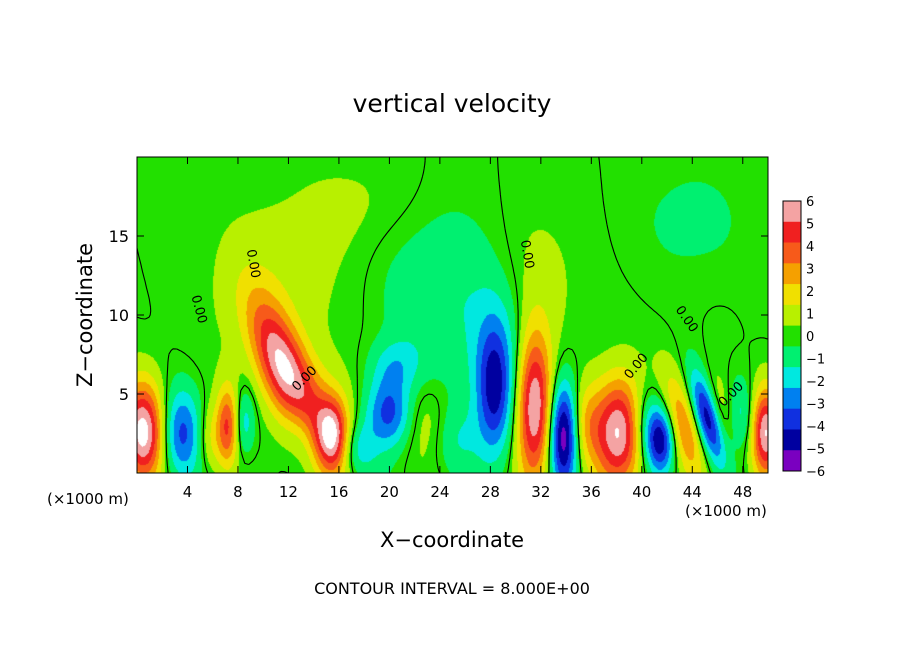 The height and width of the screenshot is (654, 904). Describe the element at coordinates (810, 337) in the screenshot. I see `colorbar-tick-label: 0` at that location.